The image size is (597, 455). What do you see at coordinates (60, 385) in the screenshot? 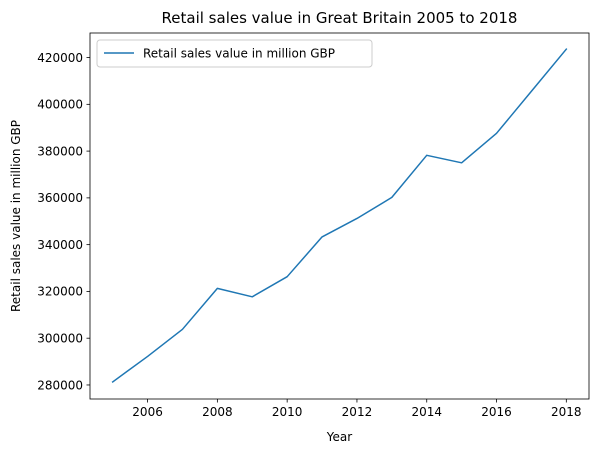
I see `y-tick-label: 280000` at bounding box center [60, 385].